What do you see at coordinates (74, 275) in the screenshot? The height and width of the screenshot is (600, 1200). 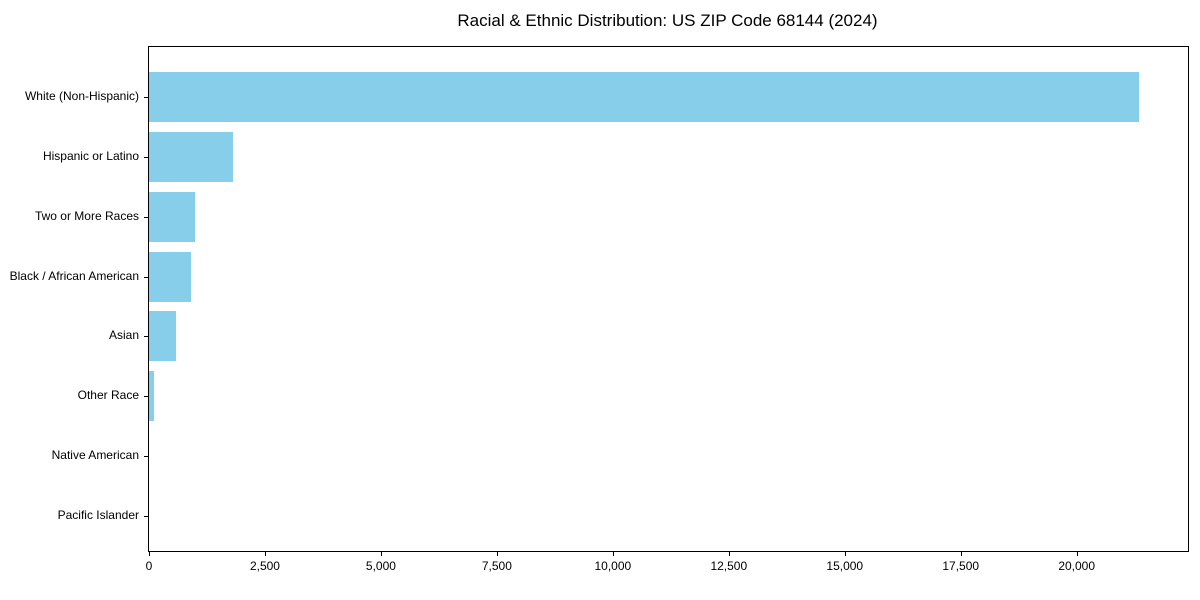 I see `y-axis-label-black-african-american: Black / African American` at bounding box center [74, 275].